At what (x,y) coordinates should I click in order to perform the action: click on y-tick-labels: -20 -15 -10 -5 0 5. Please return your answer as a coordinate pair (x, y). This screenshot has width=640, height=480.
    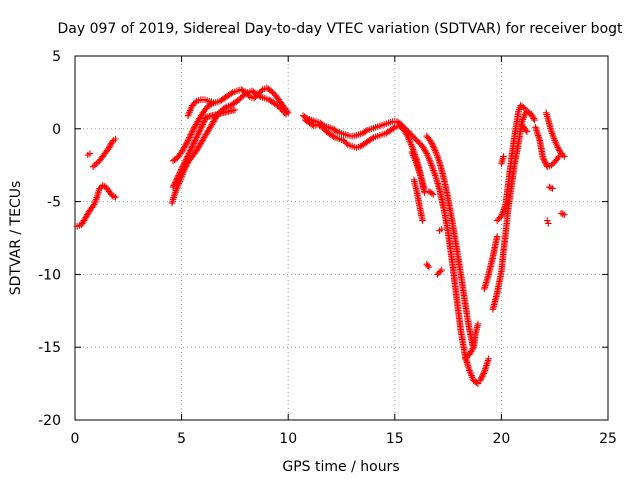
    Looking at the image, I should click on (49, 239).